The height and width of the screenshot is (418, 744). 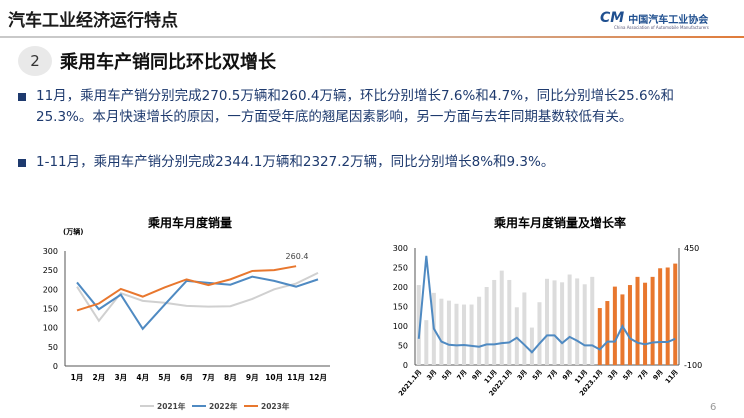 I want to click on x-tick-label: 10月, so click(x=274, y=377).